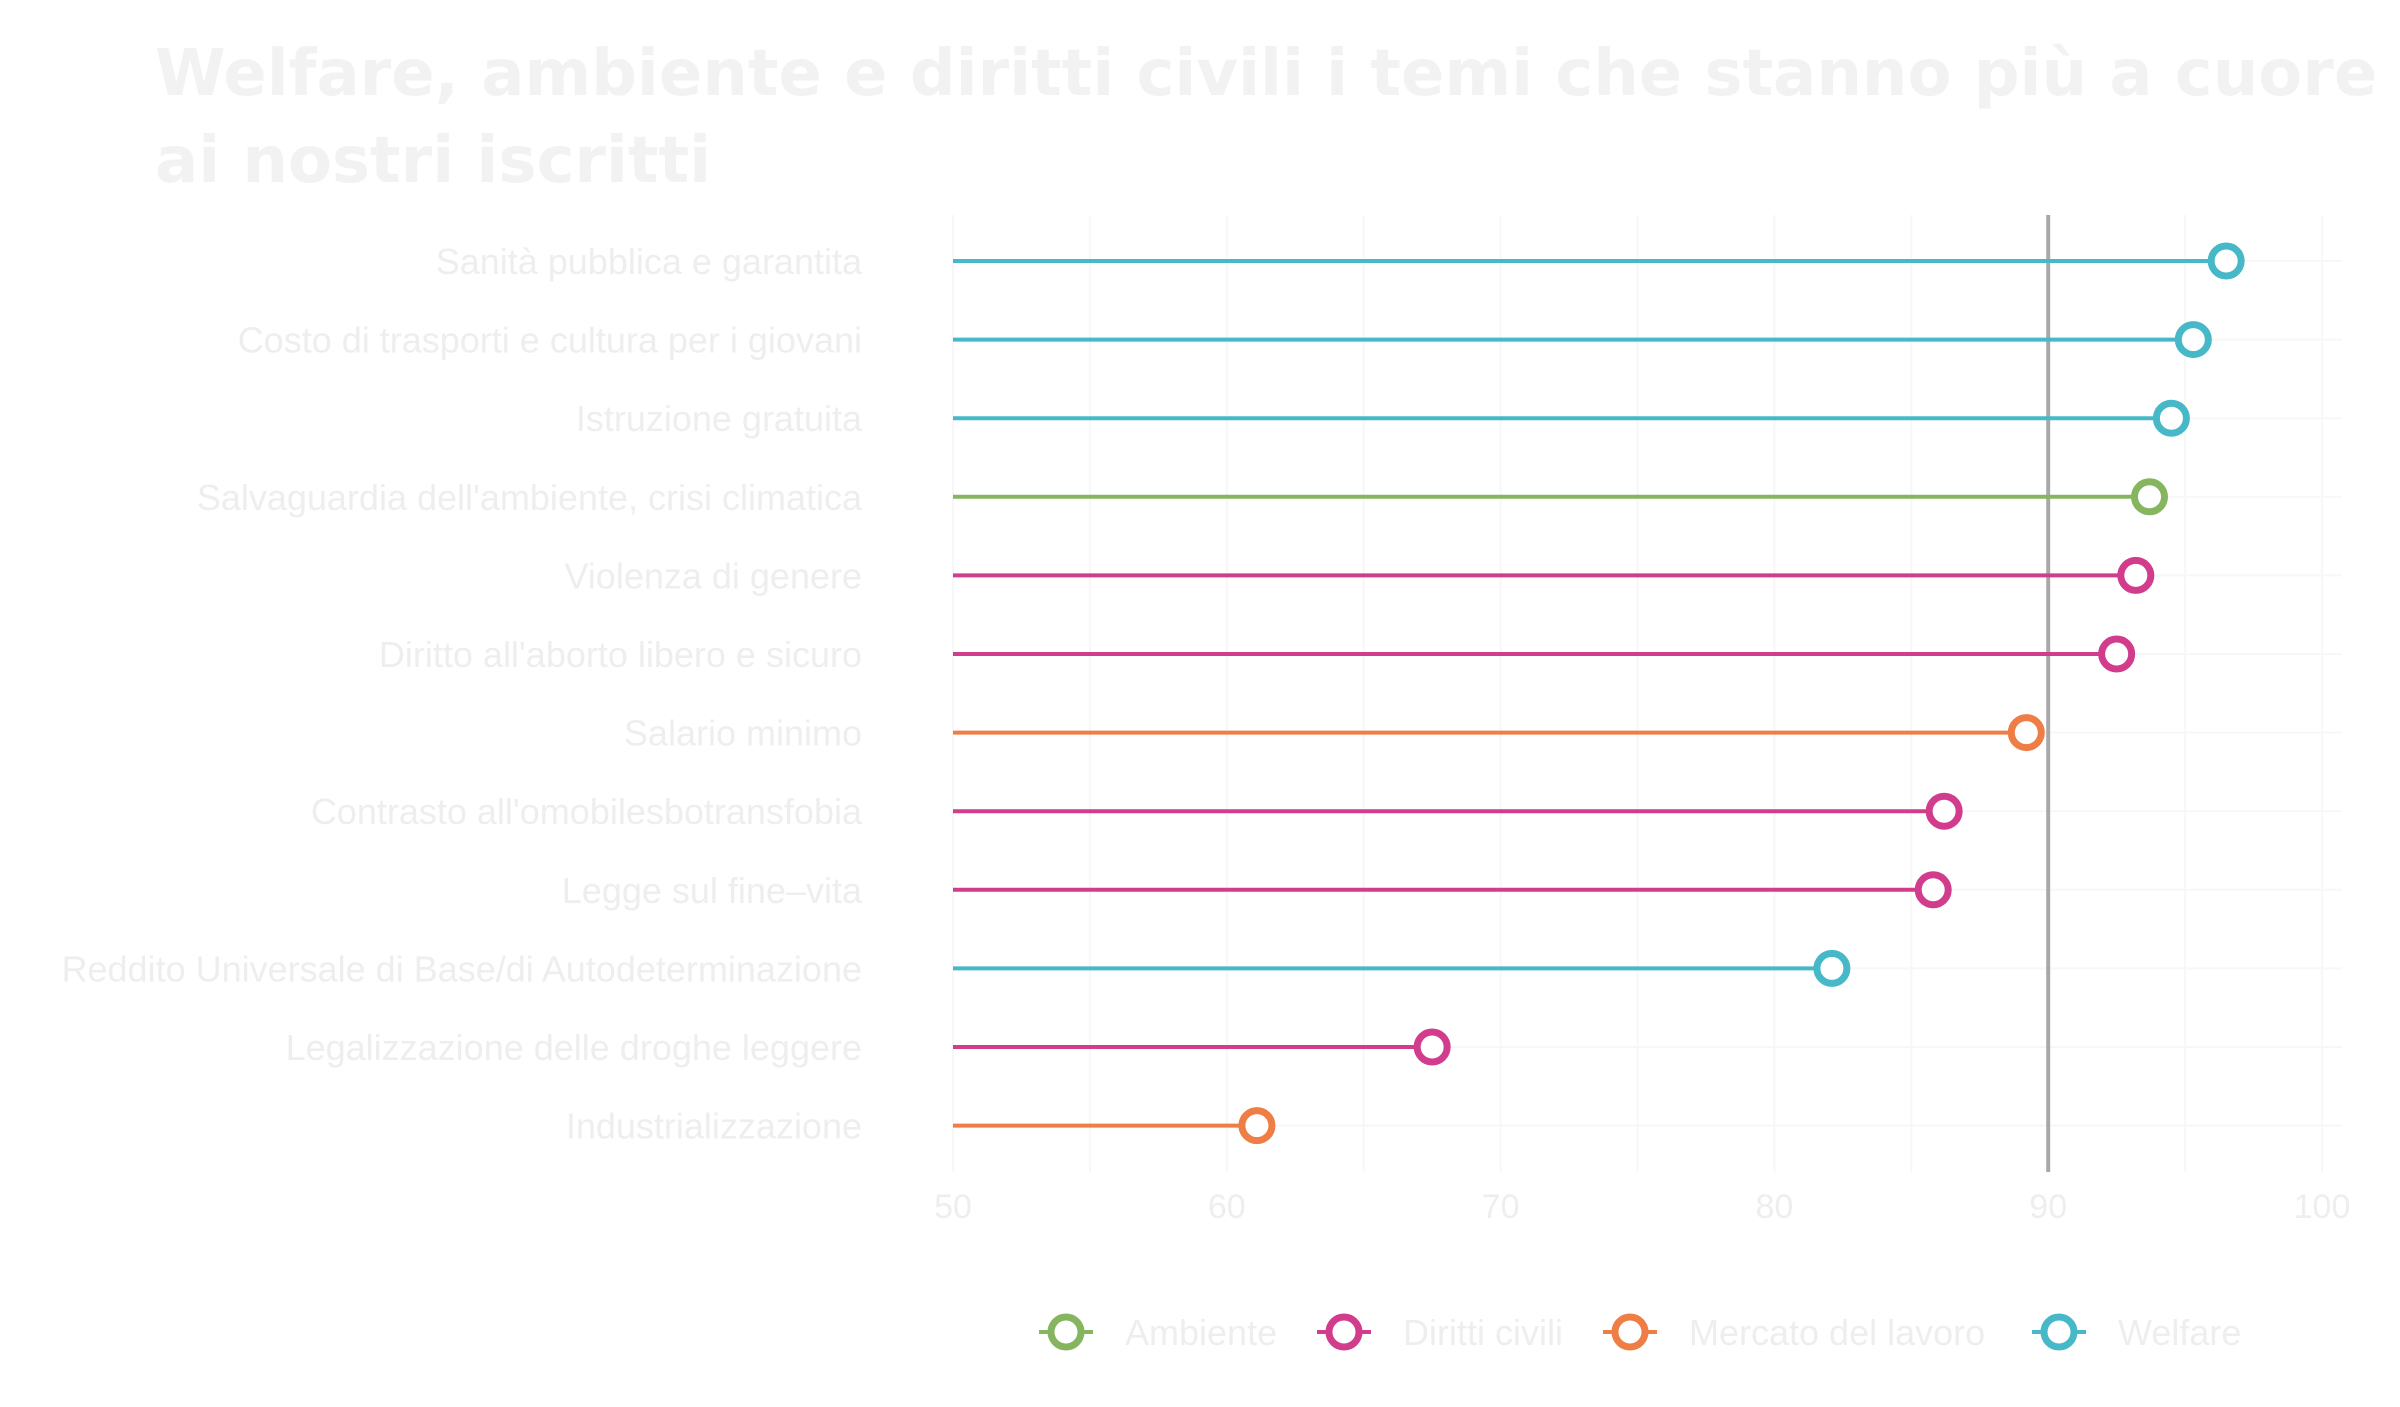 Image resolution: width=2400 pixels, height=1407 pixels. Describe the element at coordinates (587, 811) in the screenshot. I see `category-label-contrasto-all-omobilesbotransfobia: Contrasto all'omobilesbotransfobia` at that location.